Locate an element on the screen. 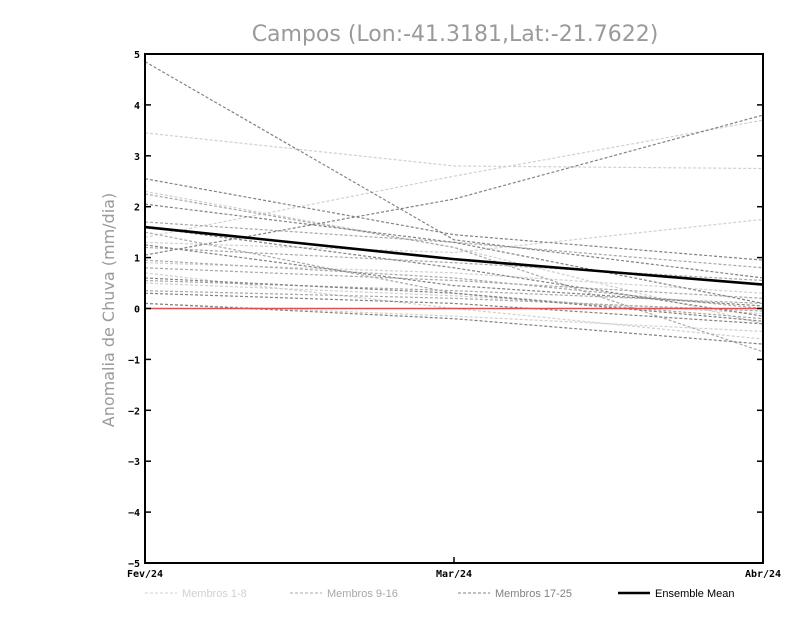 The height and width of the screenshot is (618, 800). x-tick-label: Abr/24 is located at coordinates (763, 574).